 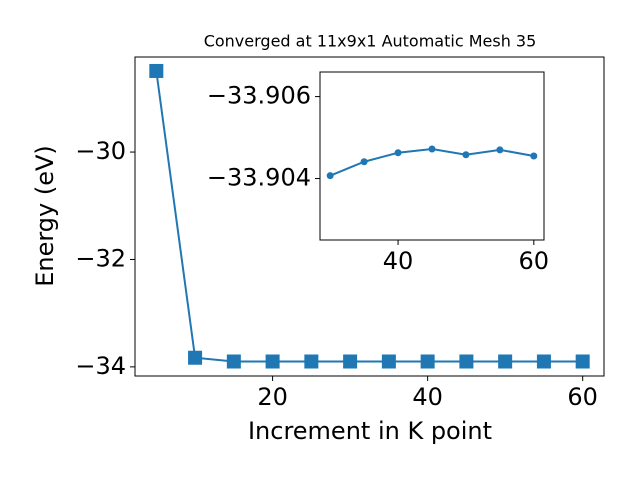 What do you see at coordinates (370, 431) in the screenshot?
I see `x-axis-label: Increment in K point` at bounding box center [370, 431].